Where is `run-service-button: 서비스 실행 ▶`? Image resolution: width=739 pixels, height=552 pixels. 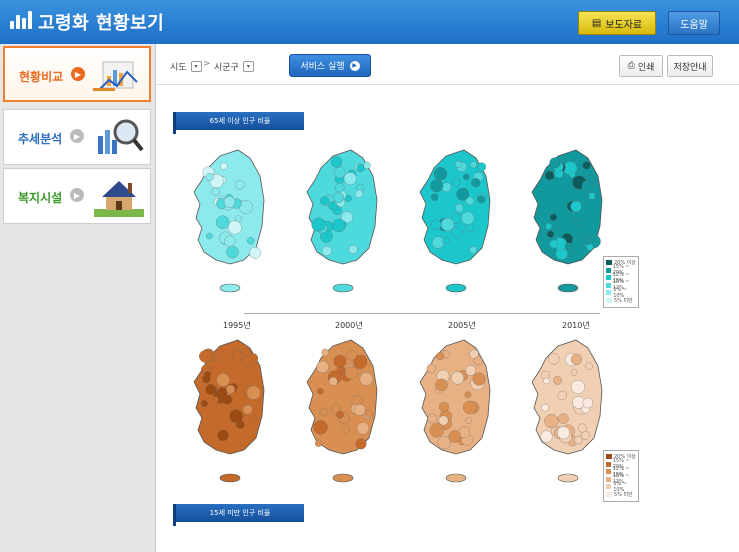 run-service-button: 서비스 실행 ▶ is located at coordinates (330, 65).